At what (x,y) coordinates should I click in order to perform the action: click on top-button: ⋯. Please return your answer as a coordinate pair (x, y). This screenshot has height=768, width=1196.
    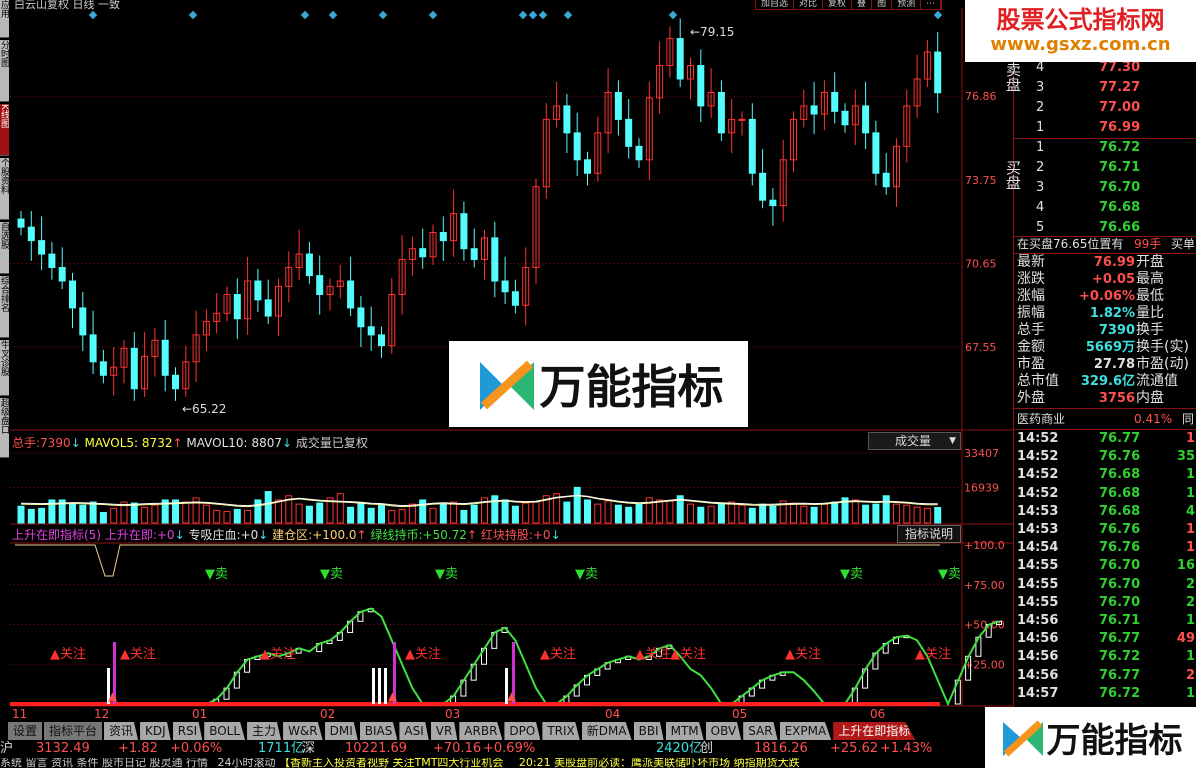
    Looking at the image, I should click on (931, 4).